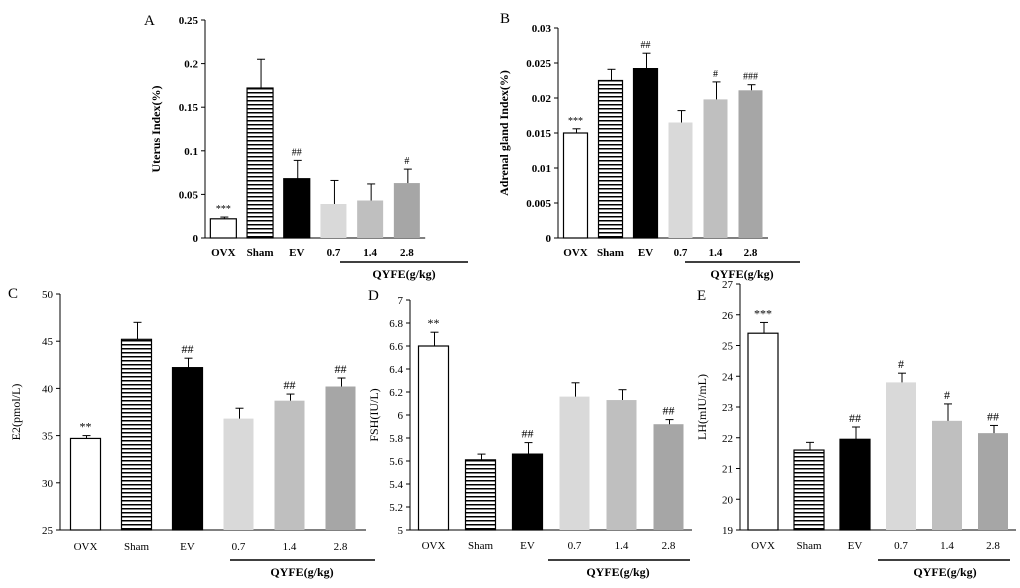 This screenshot has width=1020, height=588. Describe the element at coordinates (189, 195) in the screenshot. I see `y-tick-label: 0.05` at that location.